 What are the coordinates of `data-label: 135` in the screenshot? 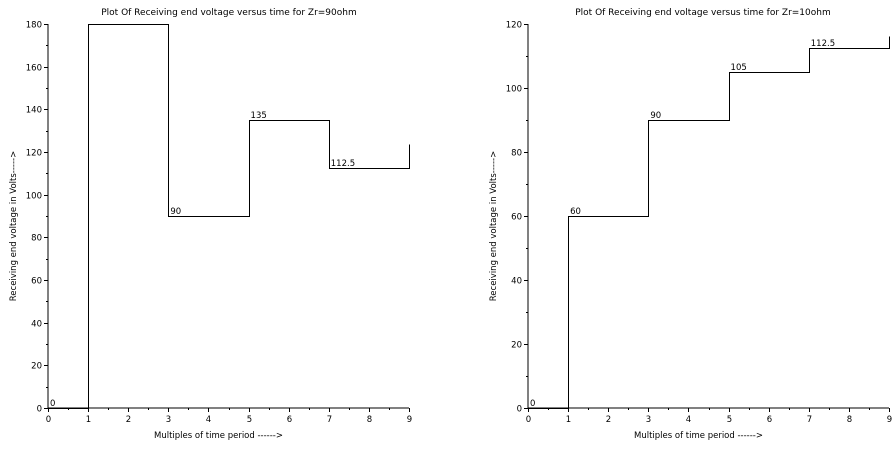 It's located at (259, 116).